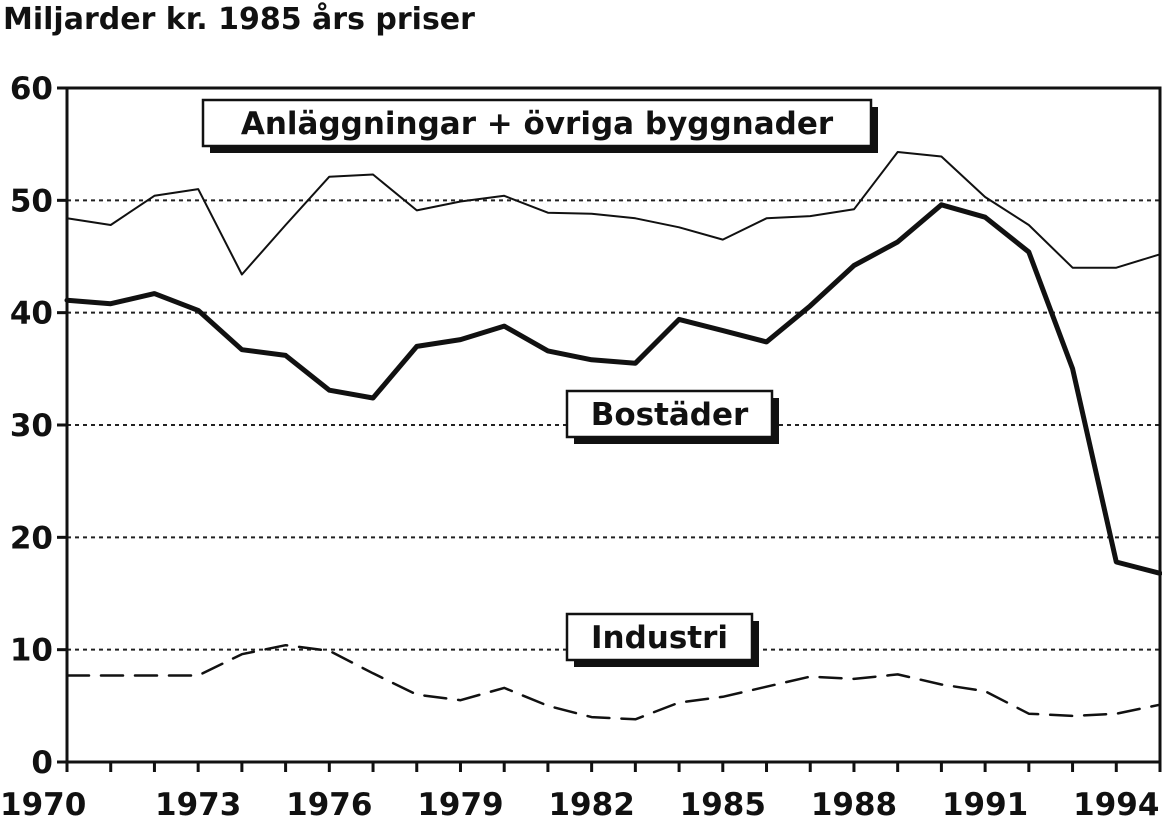  Describe the element at coordinates (43, 803) in the screenshot. I see `x-tick-label-1970: 1970` at that location.